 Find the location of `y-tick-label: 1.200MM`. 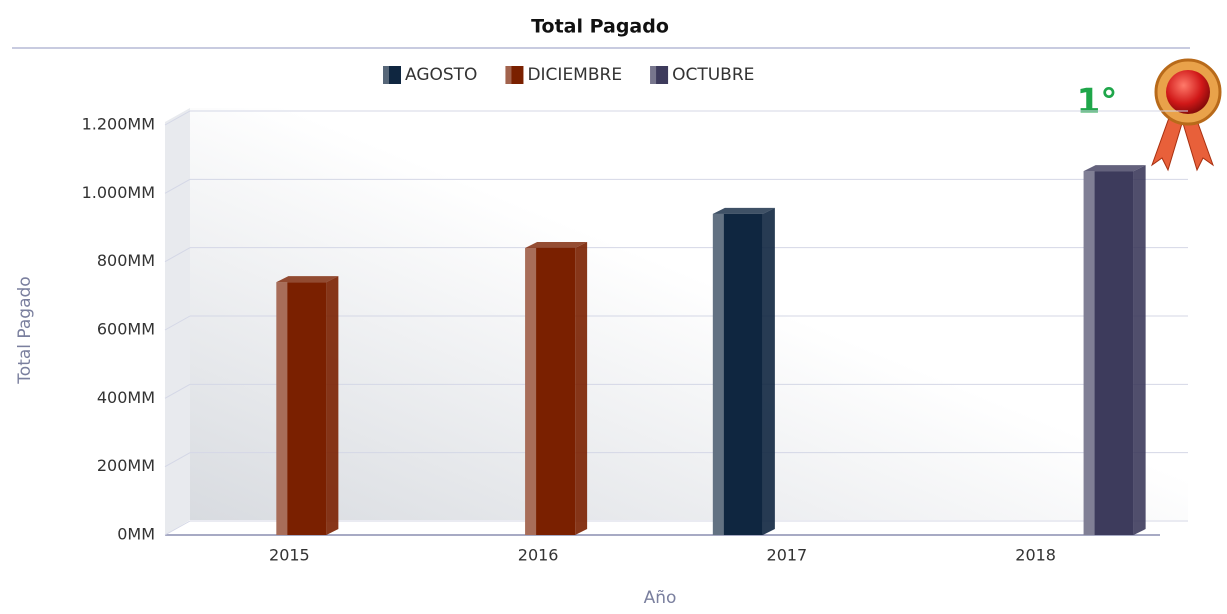

y-tick-label: 1.200MM is located at coordinates (118, 124).